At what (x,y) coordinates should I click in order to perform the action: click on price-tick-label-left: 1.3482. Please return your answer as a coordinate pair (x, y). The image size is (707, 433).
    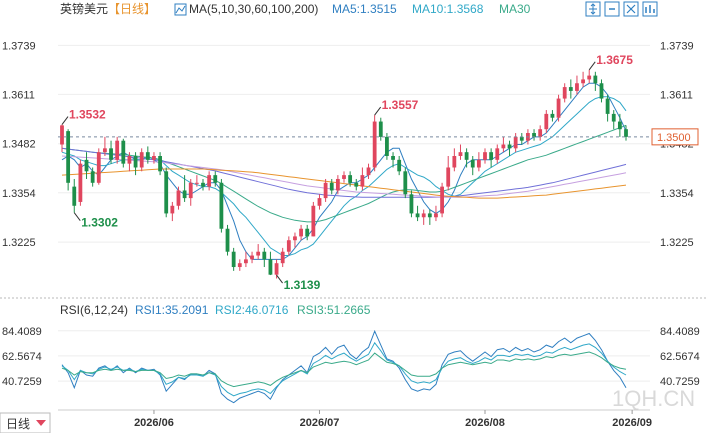
    Looking at the image, I should click on (19, 145).